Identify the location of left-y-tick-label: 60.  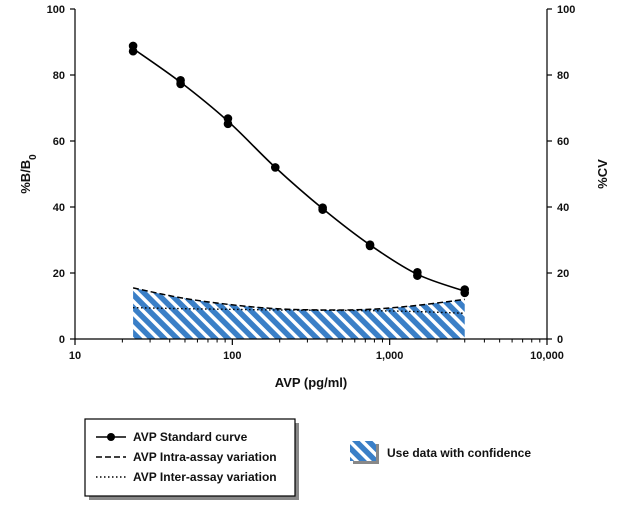
(59, 142).